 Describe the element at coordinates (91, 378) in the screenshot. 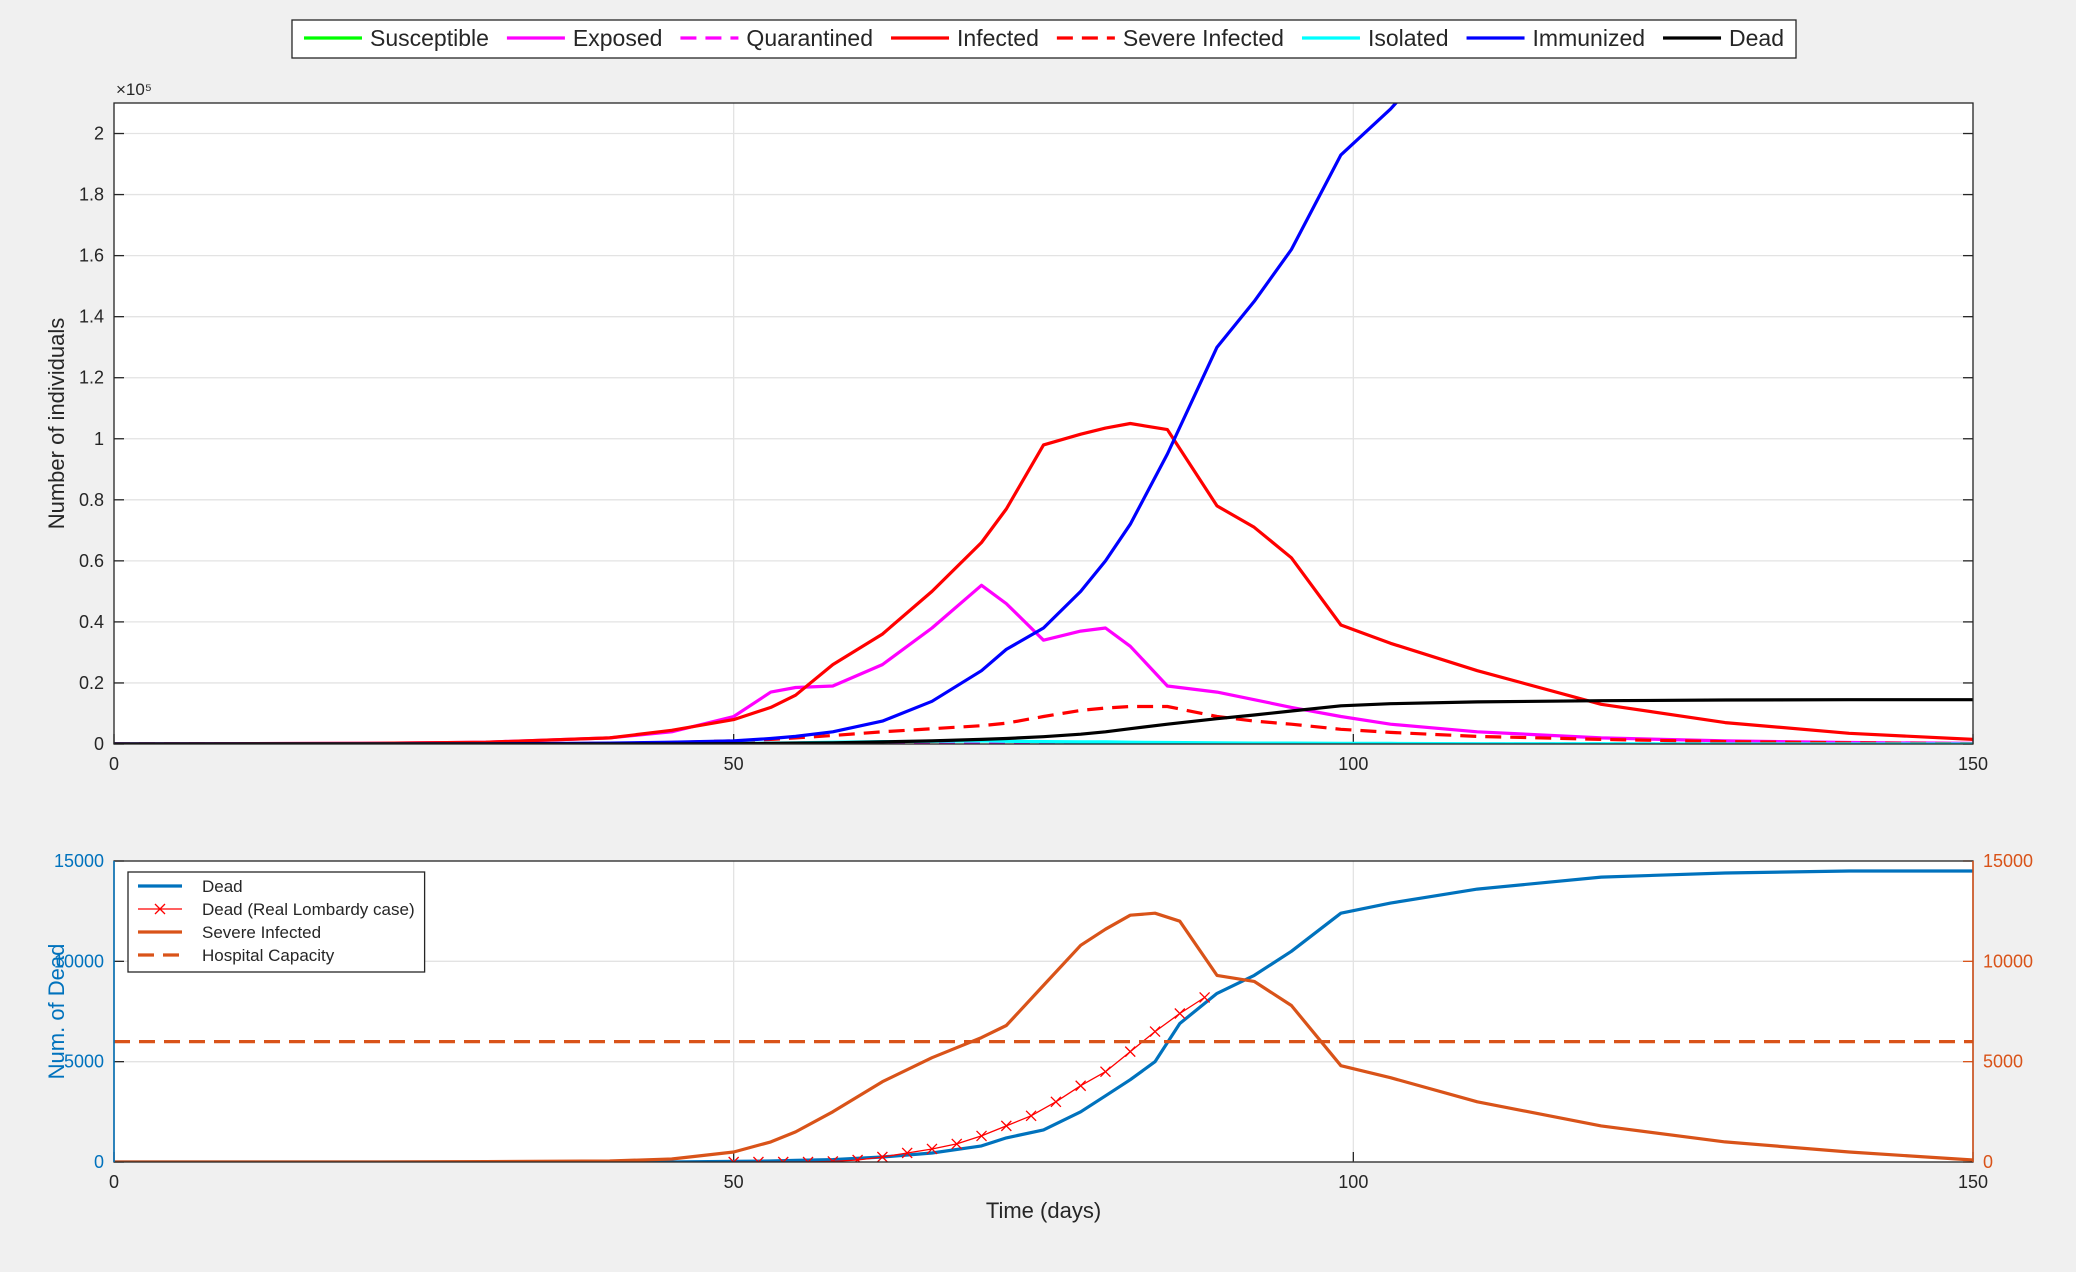

I see `y-tick-label: 1.2` at that location.